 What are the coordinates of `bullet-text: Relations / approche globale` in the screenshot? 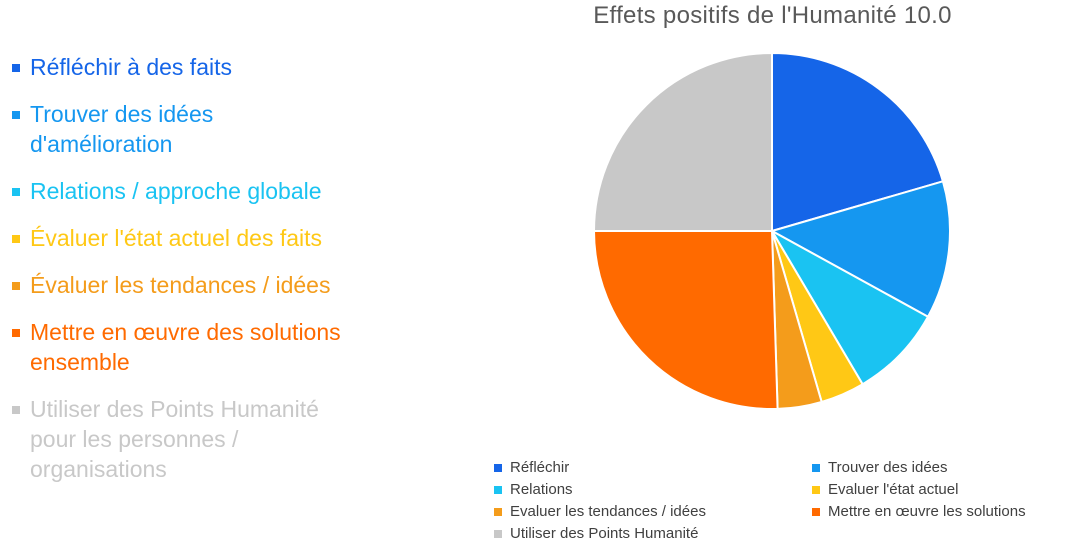 It's located at (176, 191).